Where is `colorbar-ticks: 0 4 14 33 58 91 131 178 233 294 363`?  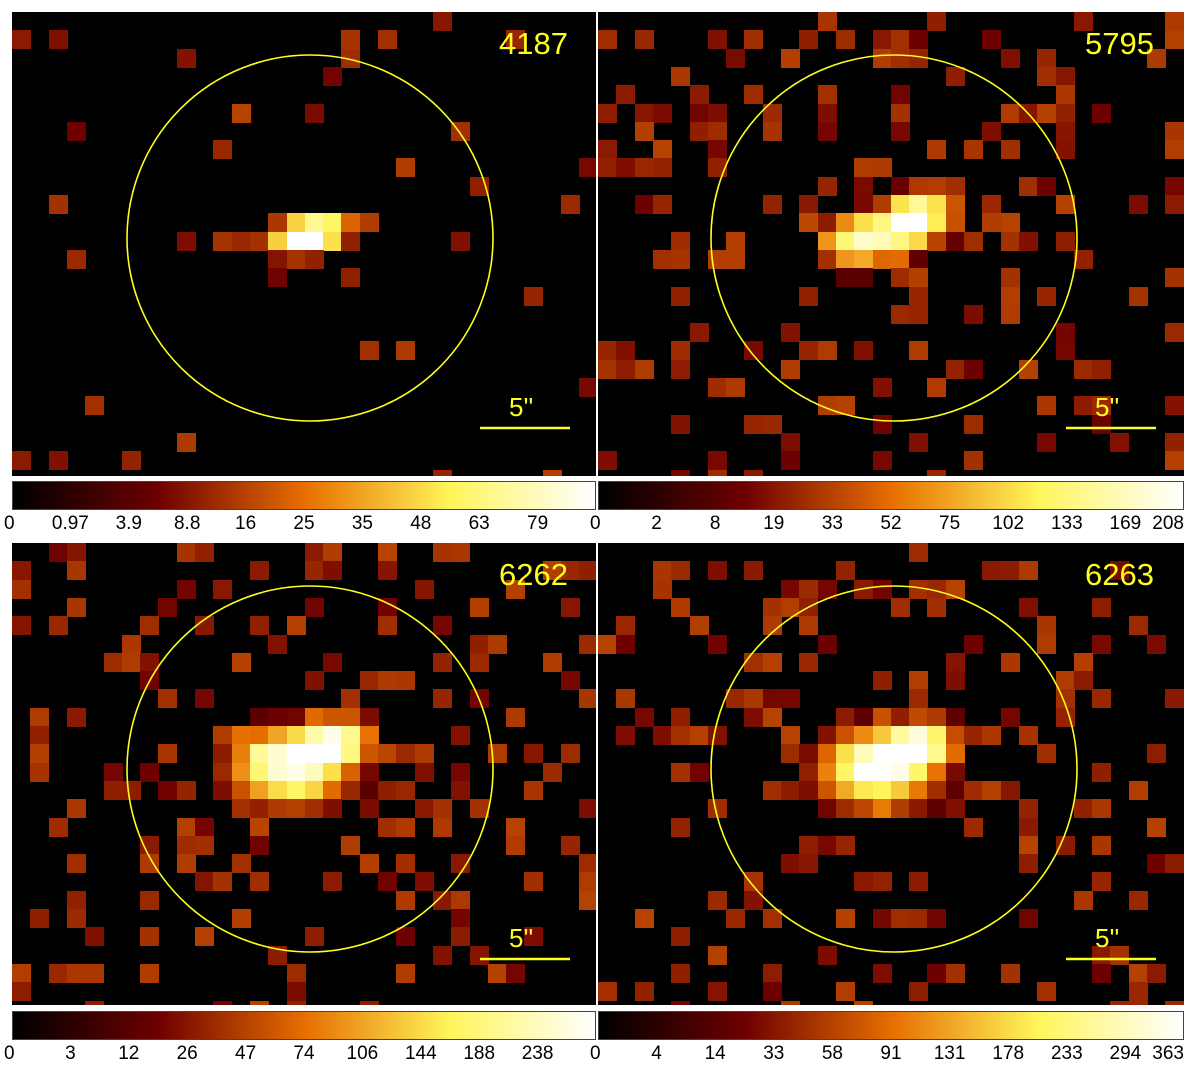 colorbar-ticks: 0 4 14 33 58 91 131 178 233 294 363 is located at coordinates (887, 1055).